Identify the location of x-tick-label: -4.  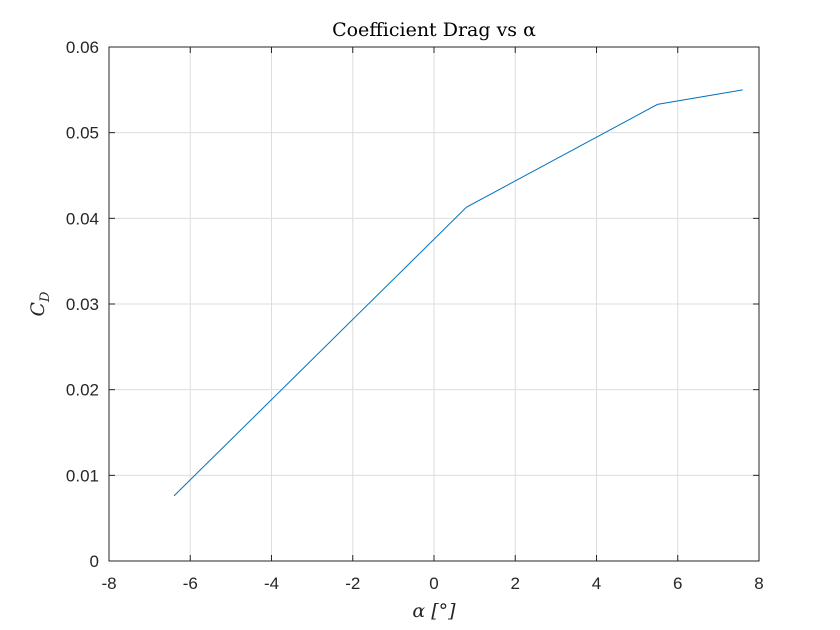
(271, 583).